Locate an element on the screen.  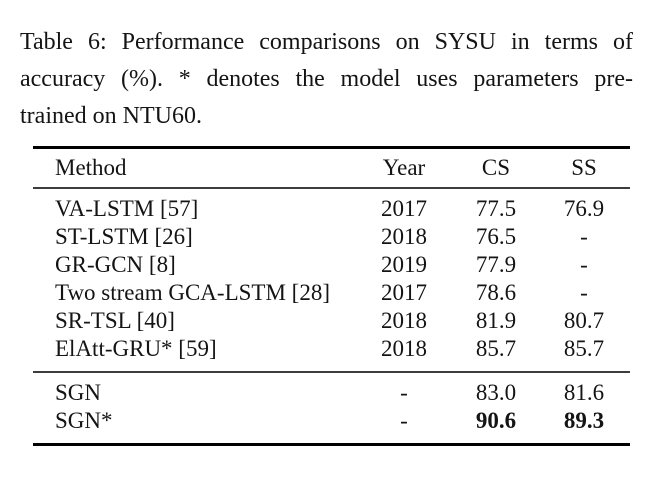
cell-ss: 80.7 is located at coordinates (584, 320).